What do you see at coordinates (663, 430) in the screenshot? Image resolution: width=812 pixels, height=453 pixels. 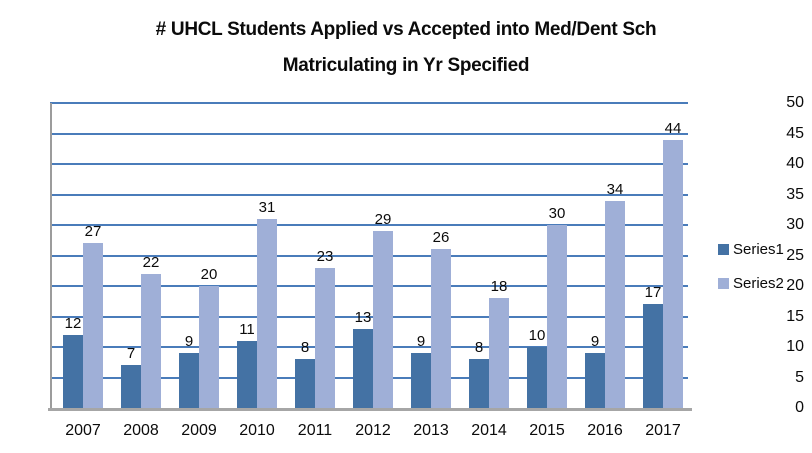 I see `x-axis-tick-label: 2017` at bounding box center [663, 430].